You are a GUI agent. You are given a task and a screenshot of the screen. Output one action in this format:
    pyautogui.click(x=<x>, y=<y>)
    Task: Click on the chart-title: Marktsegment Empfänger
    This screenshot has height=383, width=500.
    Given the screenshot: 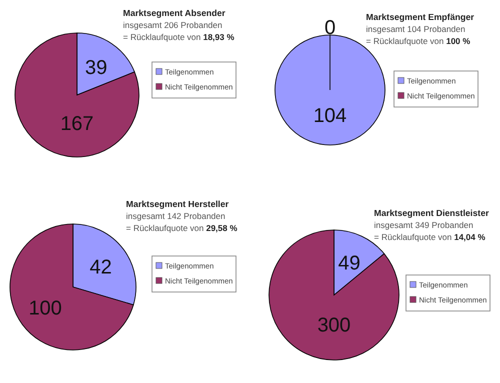 What is the action you would take?
    pyautogui.click(x=420, y=17)
    